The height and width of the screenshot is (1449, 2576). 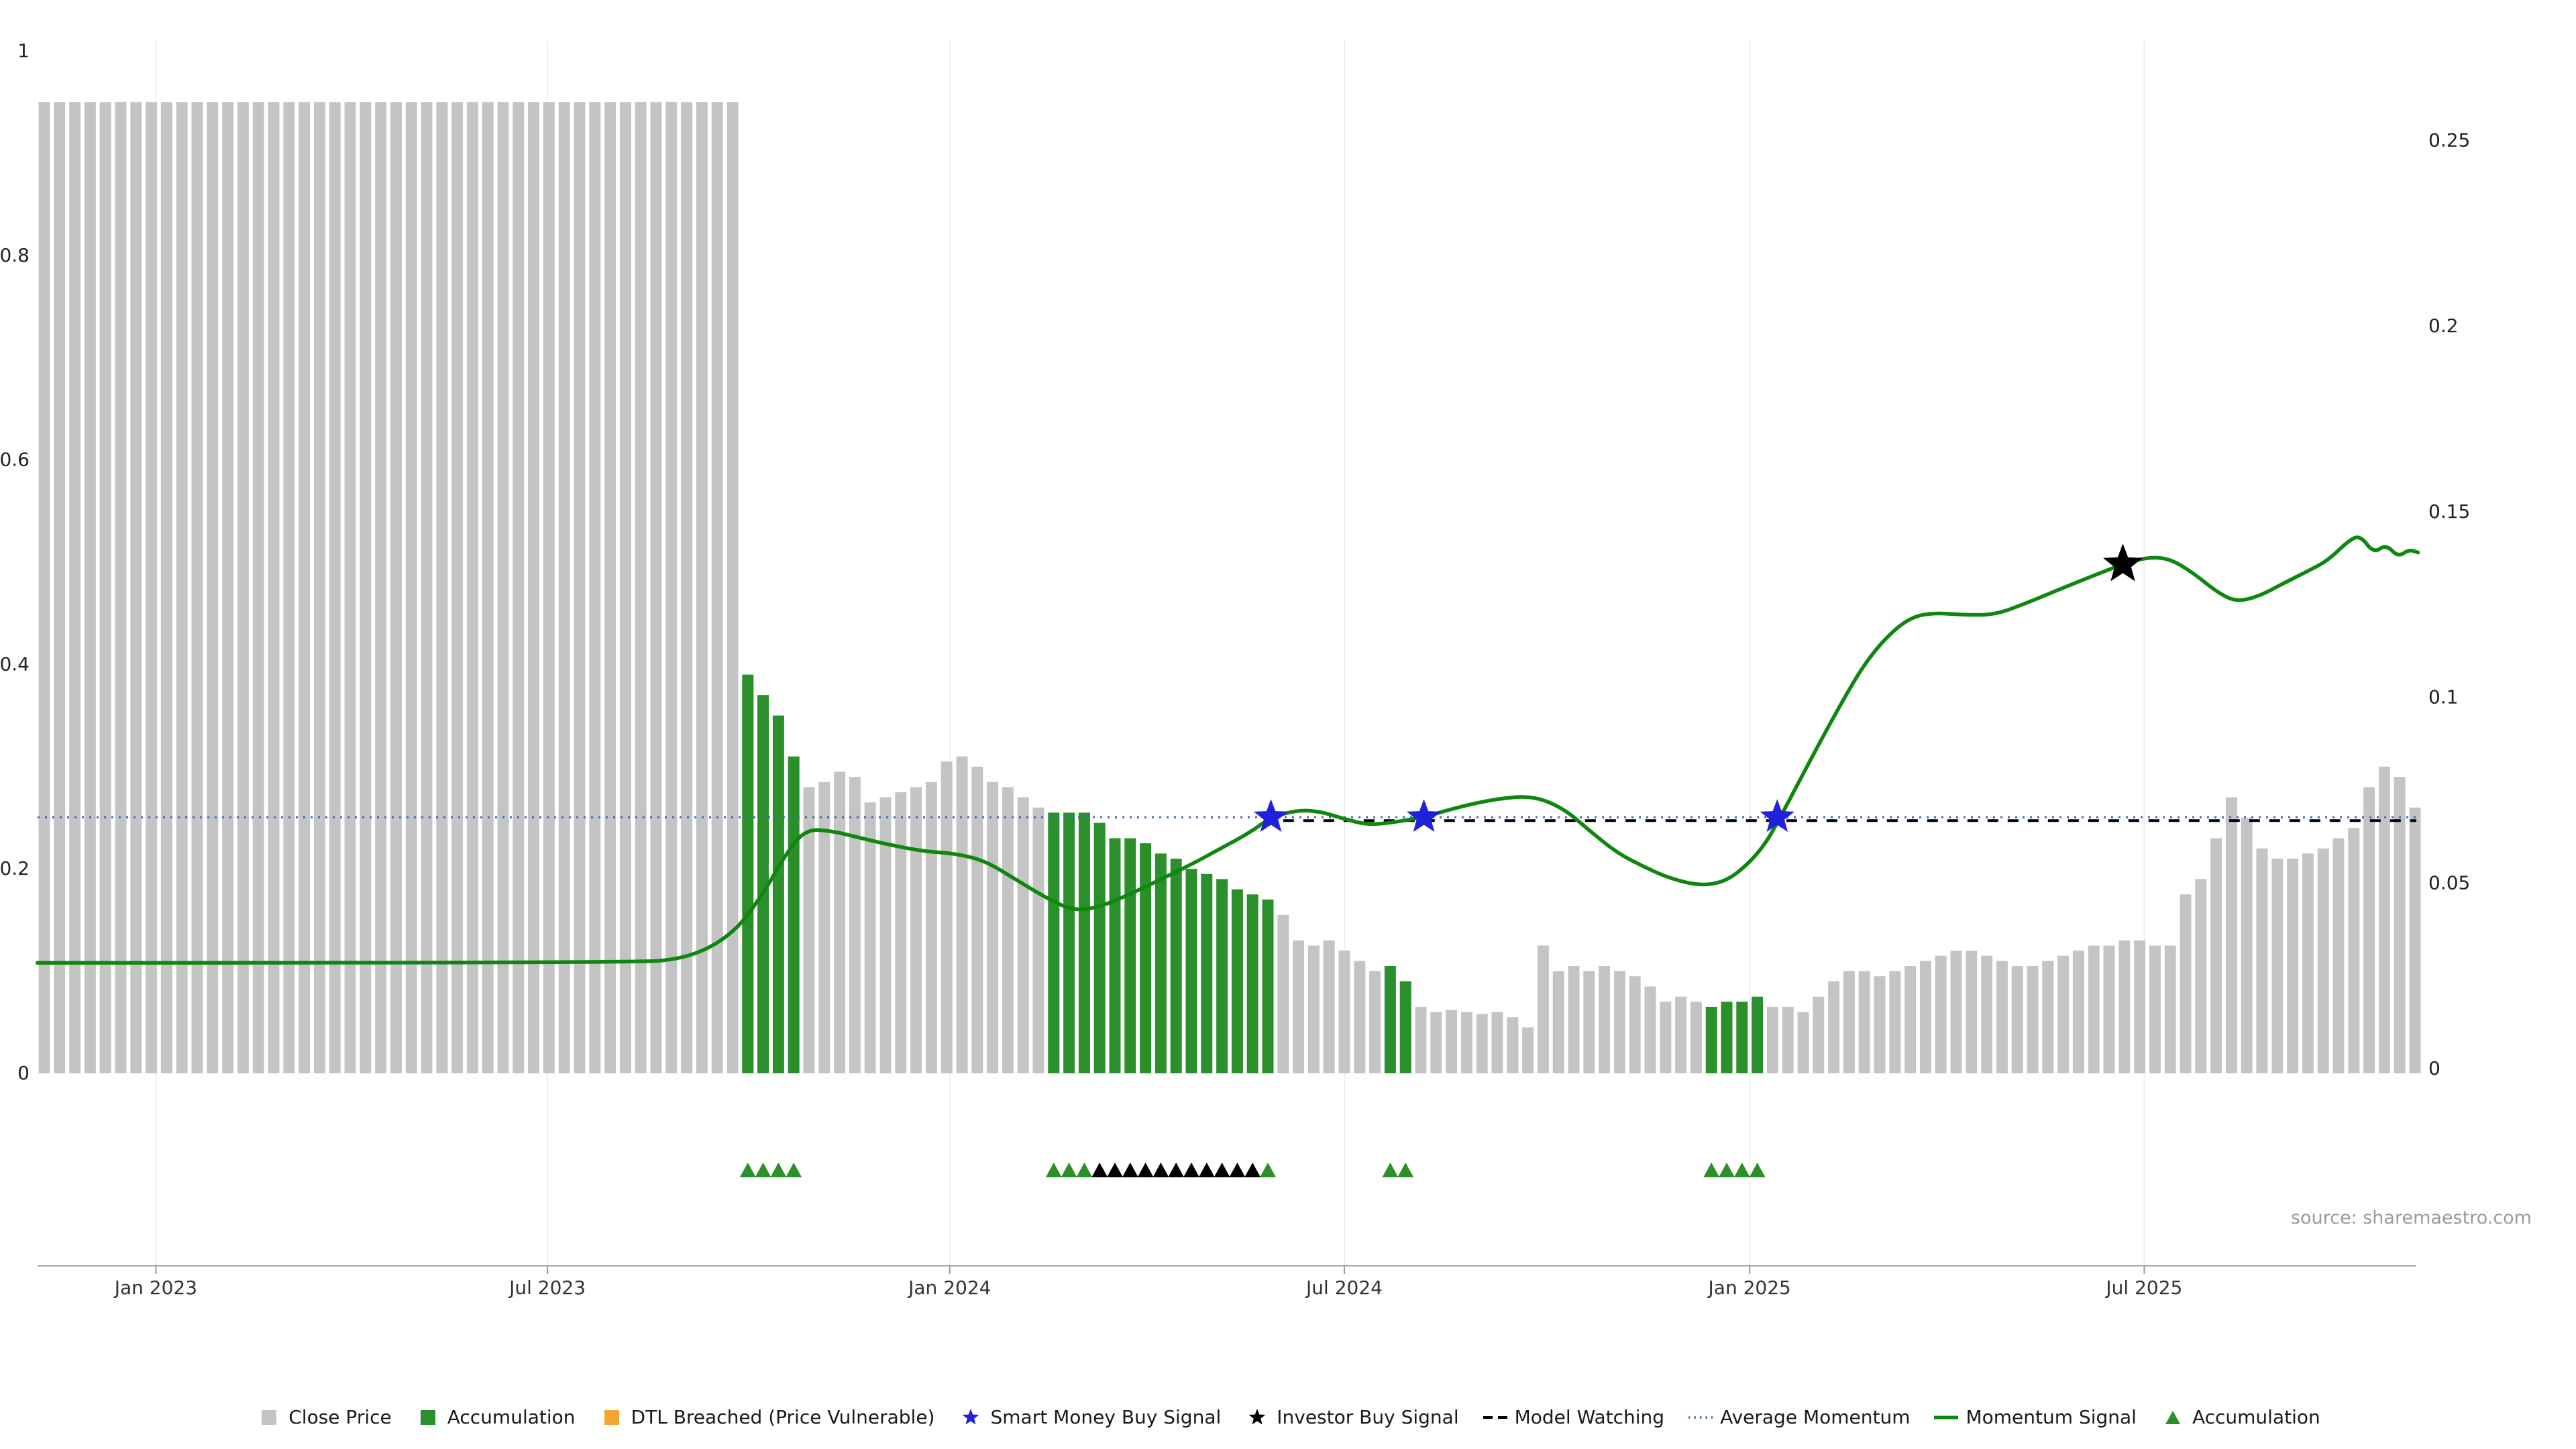 What do you see at coordinates (1815, 1417) in the screenshot?
I see `legend-label: Average Momentum` at bounding box center [1815, 1417].